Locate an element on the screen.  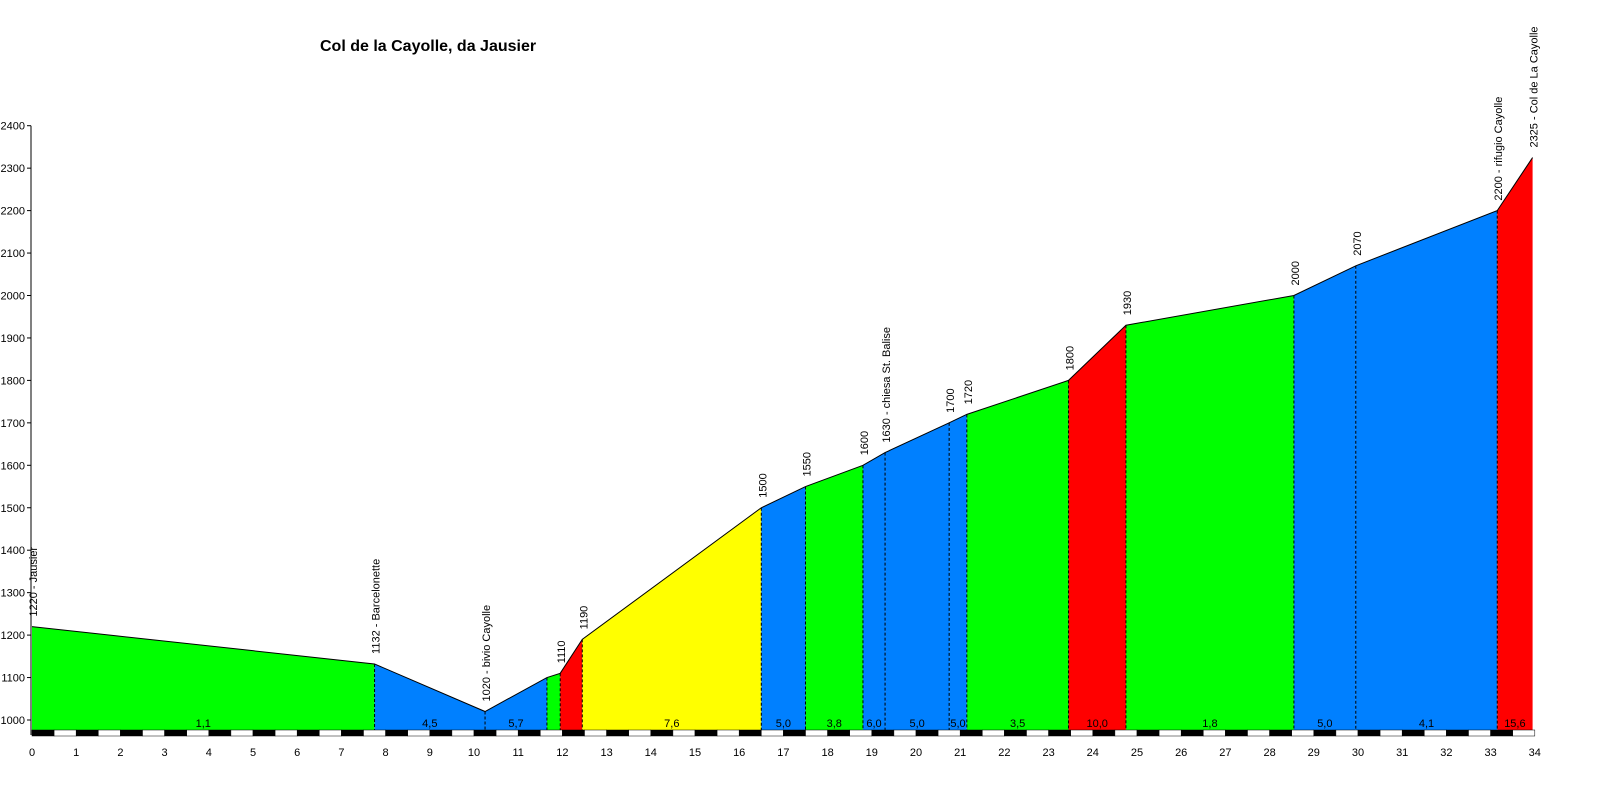
elevation-annotation: 1700 is located at coordinates (951, 400).